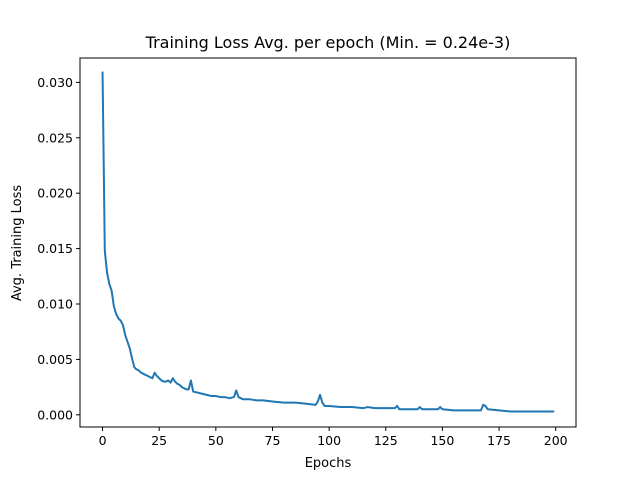 Image resolution: width=640 pixels, height=480 pixels. What do you see at coordinates (55, 414) in the screenshot?
I see `y-tick-label: 0.000` at bounding box center [55, 414].